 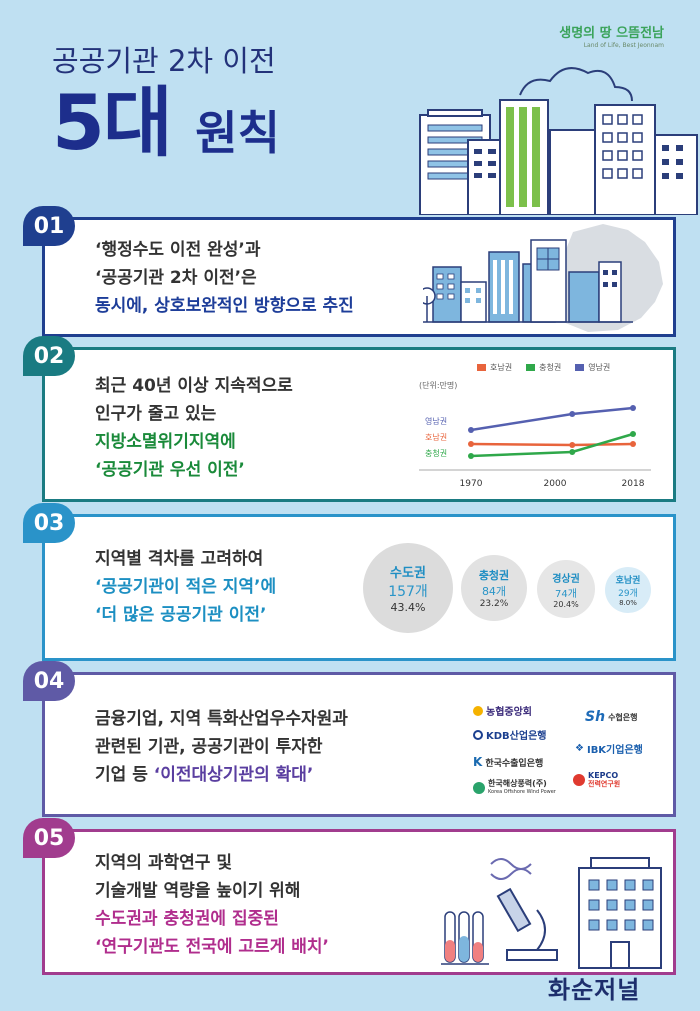 I want to click on principle-04-line-3: 기업 등 ‘이전대상기관의 확대’, so click(x=204, y=775).